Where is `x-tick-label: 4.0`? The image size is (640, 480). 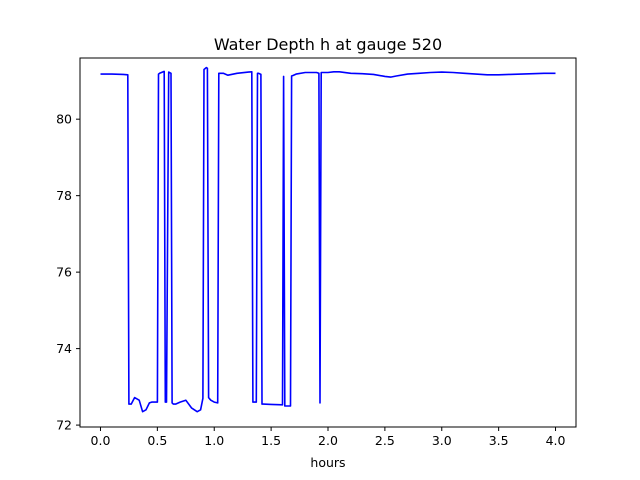
x-tick-label: 4.0 is located at coordinates (556, 440).